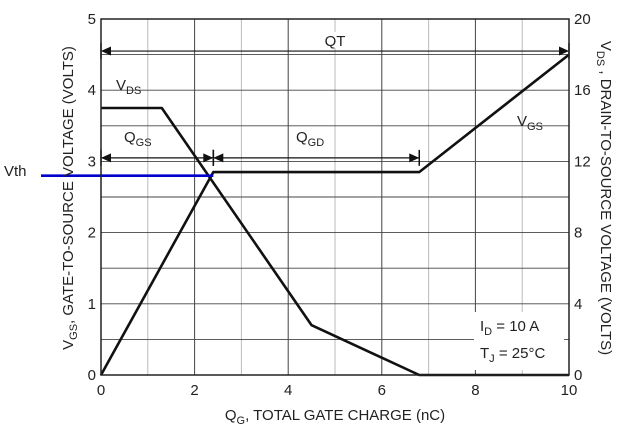 The width and height of the screenshot is (622, 428). What do you see at coordinates (578, 375) in the screenshot?
I see `y-right-tick-label: 0` at bounding box center [578, 375].